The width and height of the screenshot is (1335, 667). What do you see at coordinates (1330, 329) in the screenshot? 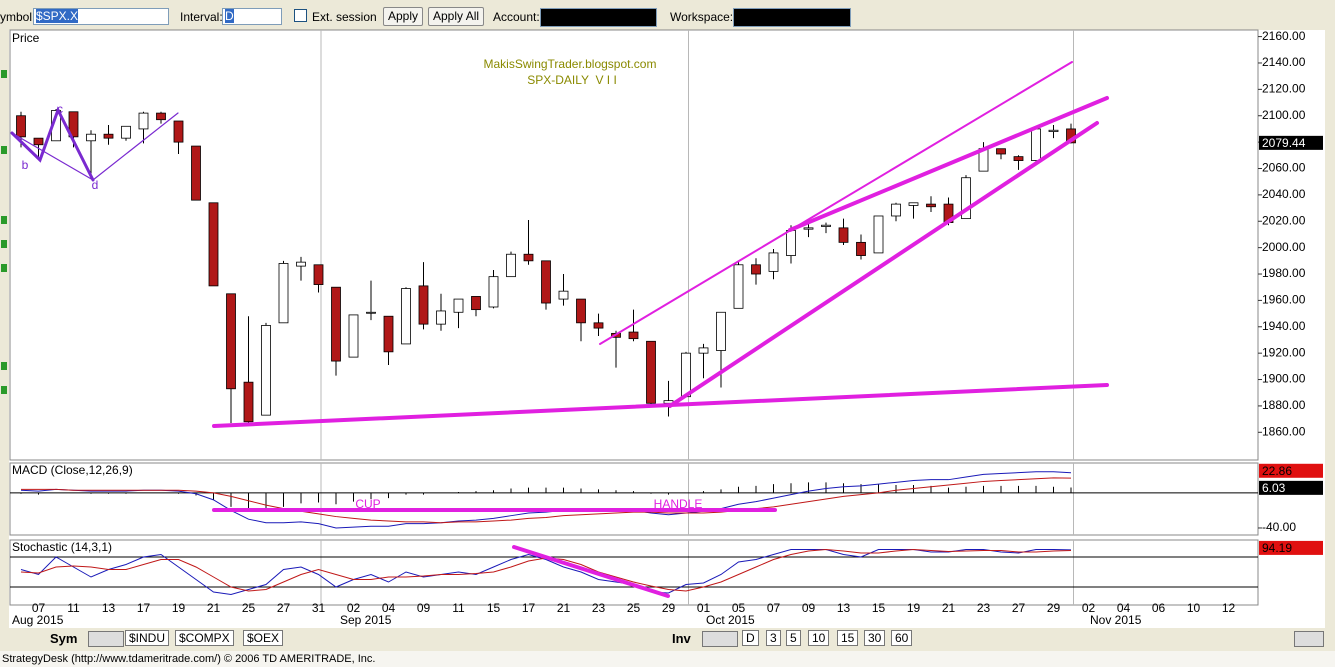
I see `right-scrollbar` at bounding box center [1330, 329].